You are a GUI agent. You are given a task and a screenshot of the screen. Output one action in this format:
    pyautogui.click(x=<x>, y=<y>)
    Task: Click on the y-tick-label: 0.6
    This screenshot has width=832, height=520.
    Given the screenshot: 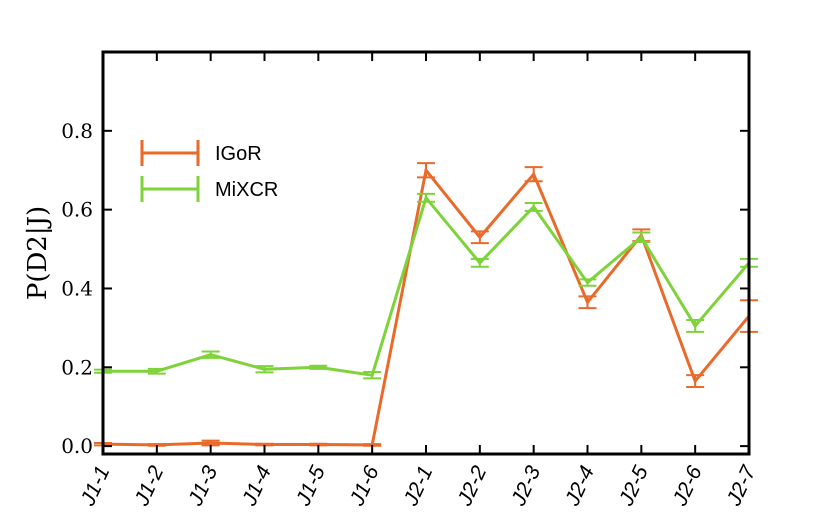 What is the action you would take?
    pyautogui.click(x=77, y=210)
    